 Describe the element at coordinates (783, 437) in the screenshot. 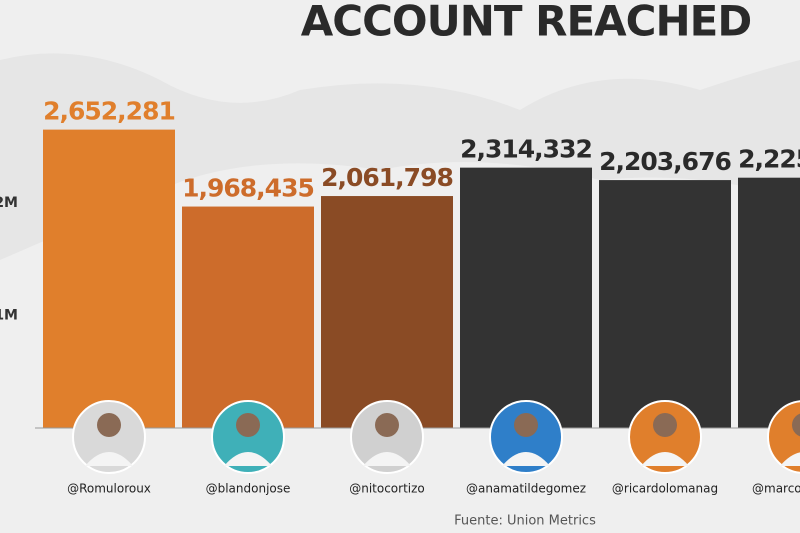

I see `avatar` at that location.